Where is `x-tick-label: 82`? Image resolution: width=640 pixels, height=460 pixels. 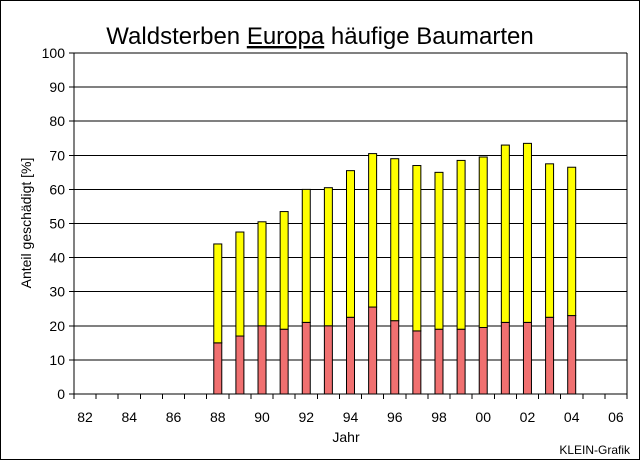
x-tick-label: 82 is located at coordinates (85, 417).